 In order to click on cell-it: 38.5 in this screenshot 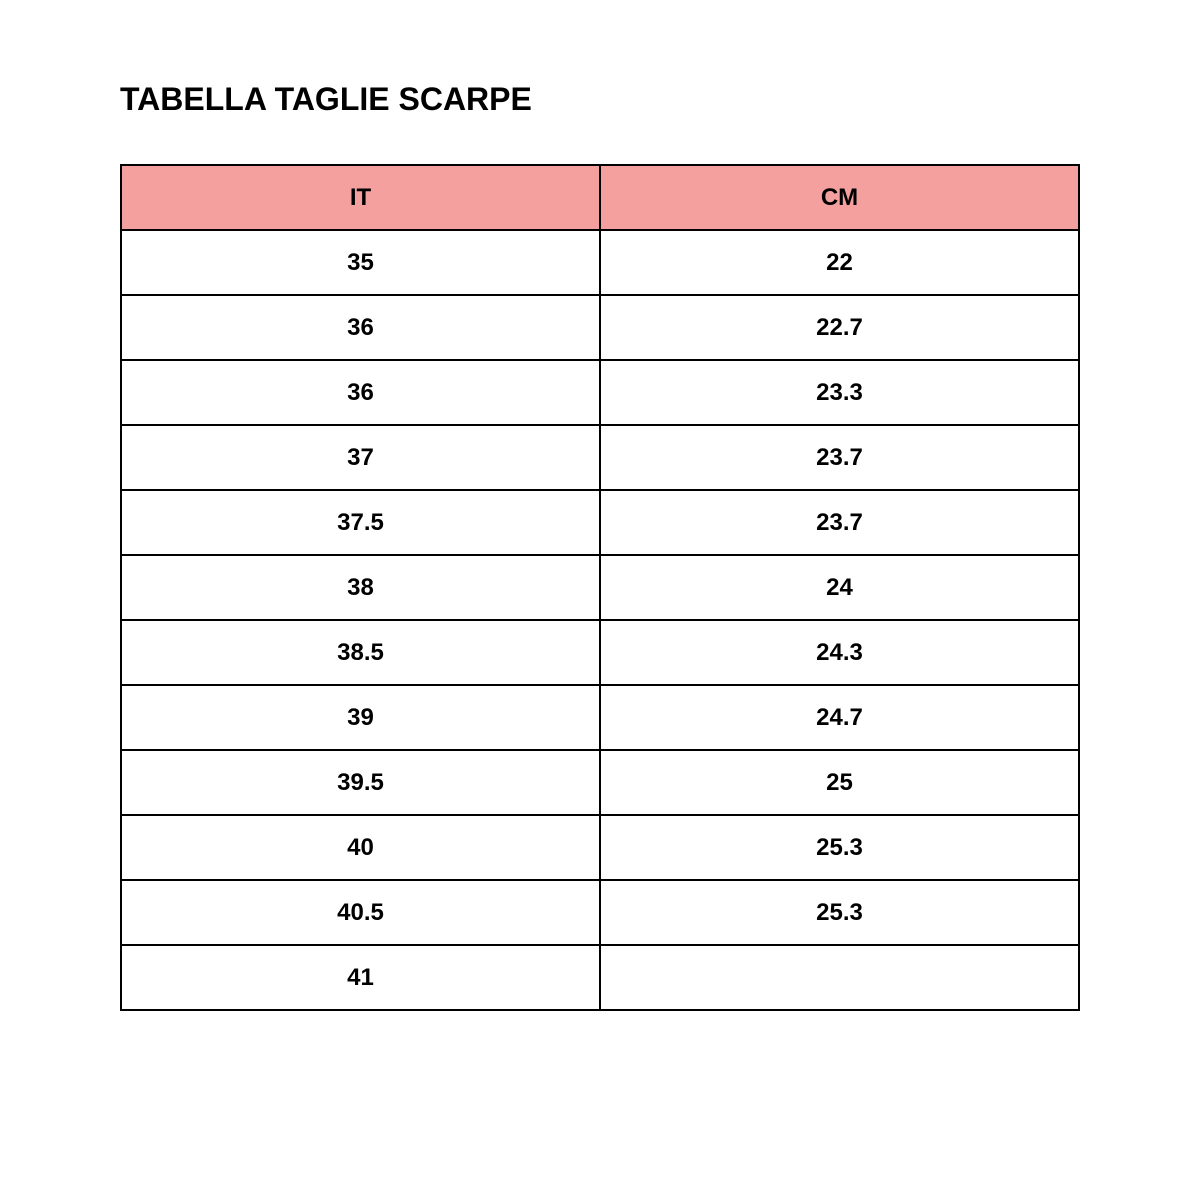, I will do `click(360, 652)`.